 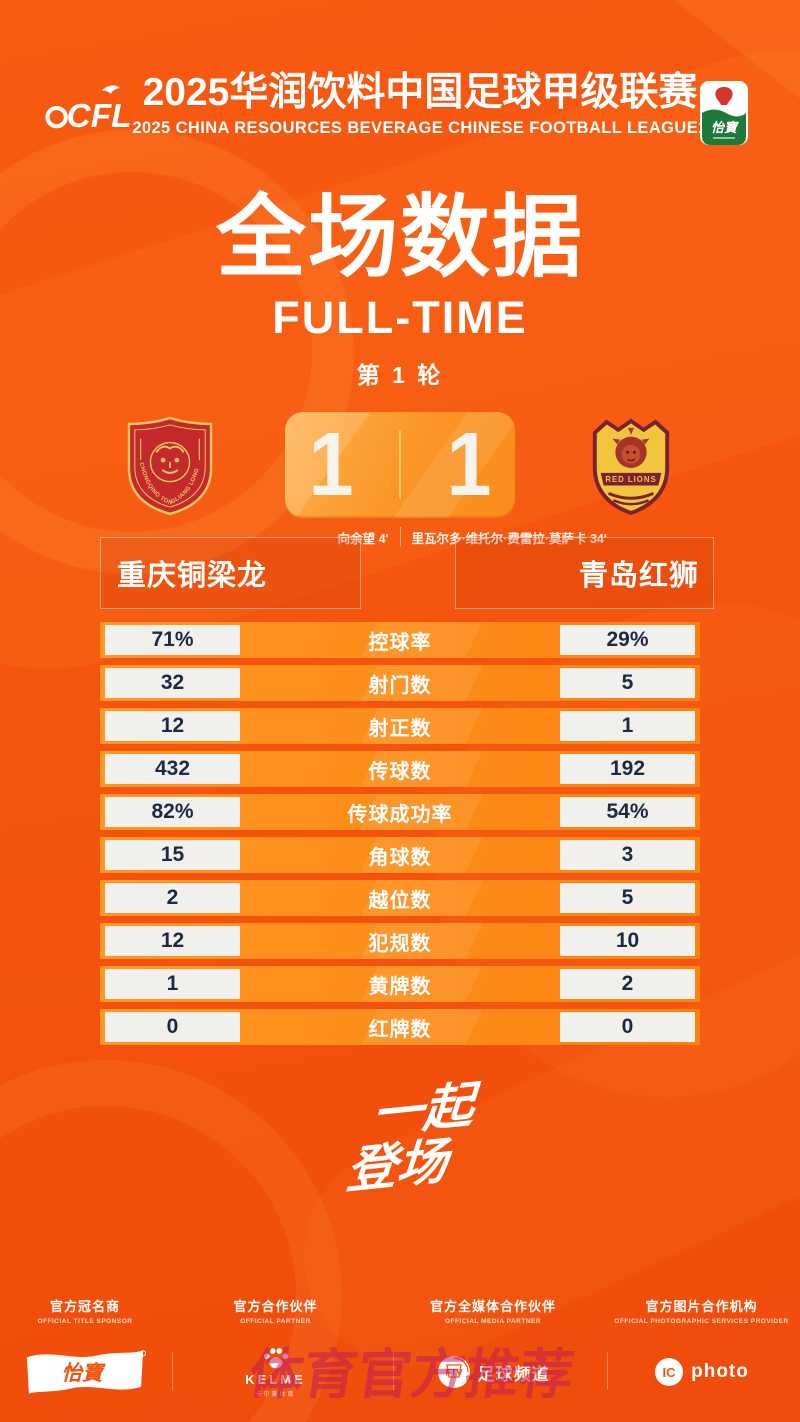 I want to click on stat-away-value: 54%, so click(x=627, y=812).